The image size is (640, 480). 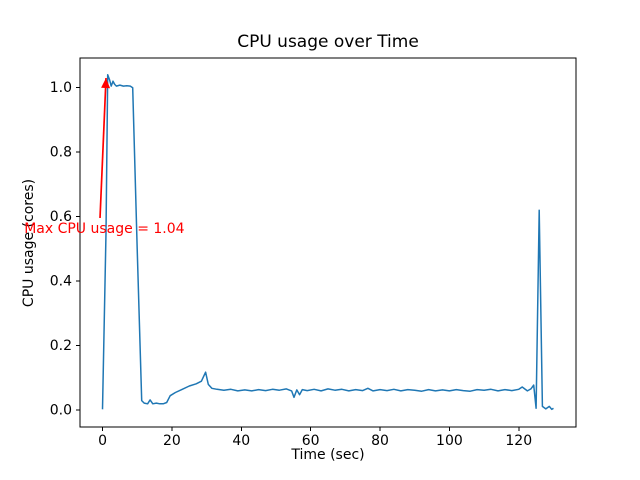 I want to click on y-tick-label: 0.6, so click(x=61, y=217).